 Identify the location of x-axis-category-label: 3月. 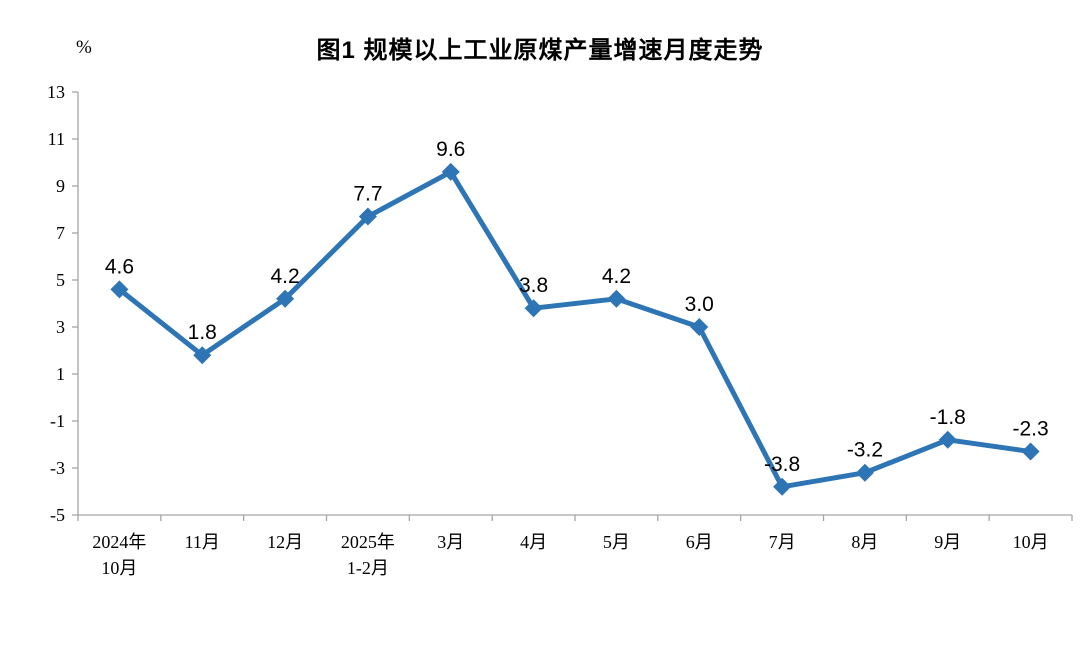
(450, 542).